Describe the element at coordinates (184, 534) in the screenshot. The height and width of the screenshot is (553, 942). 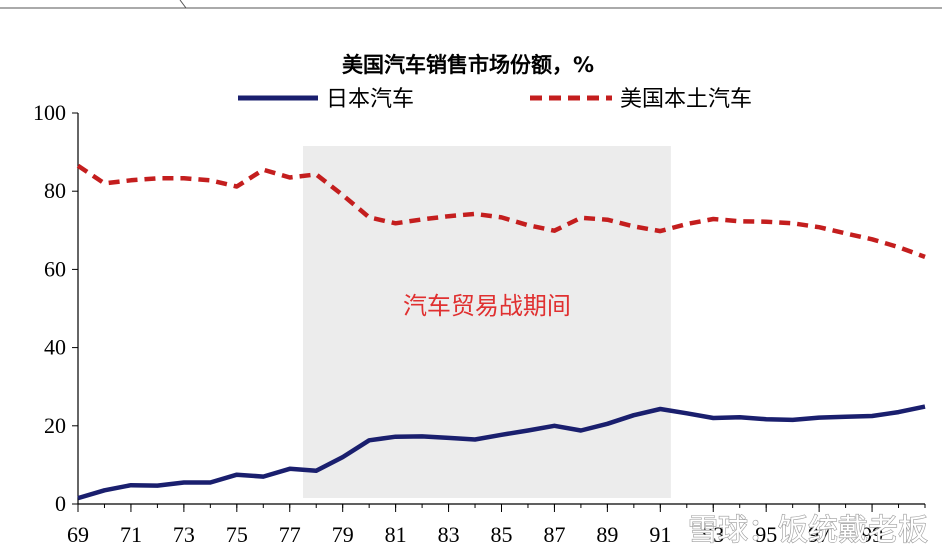
I see `x-tick-label: 73` at that location.